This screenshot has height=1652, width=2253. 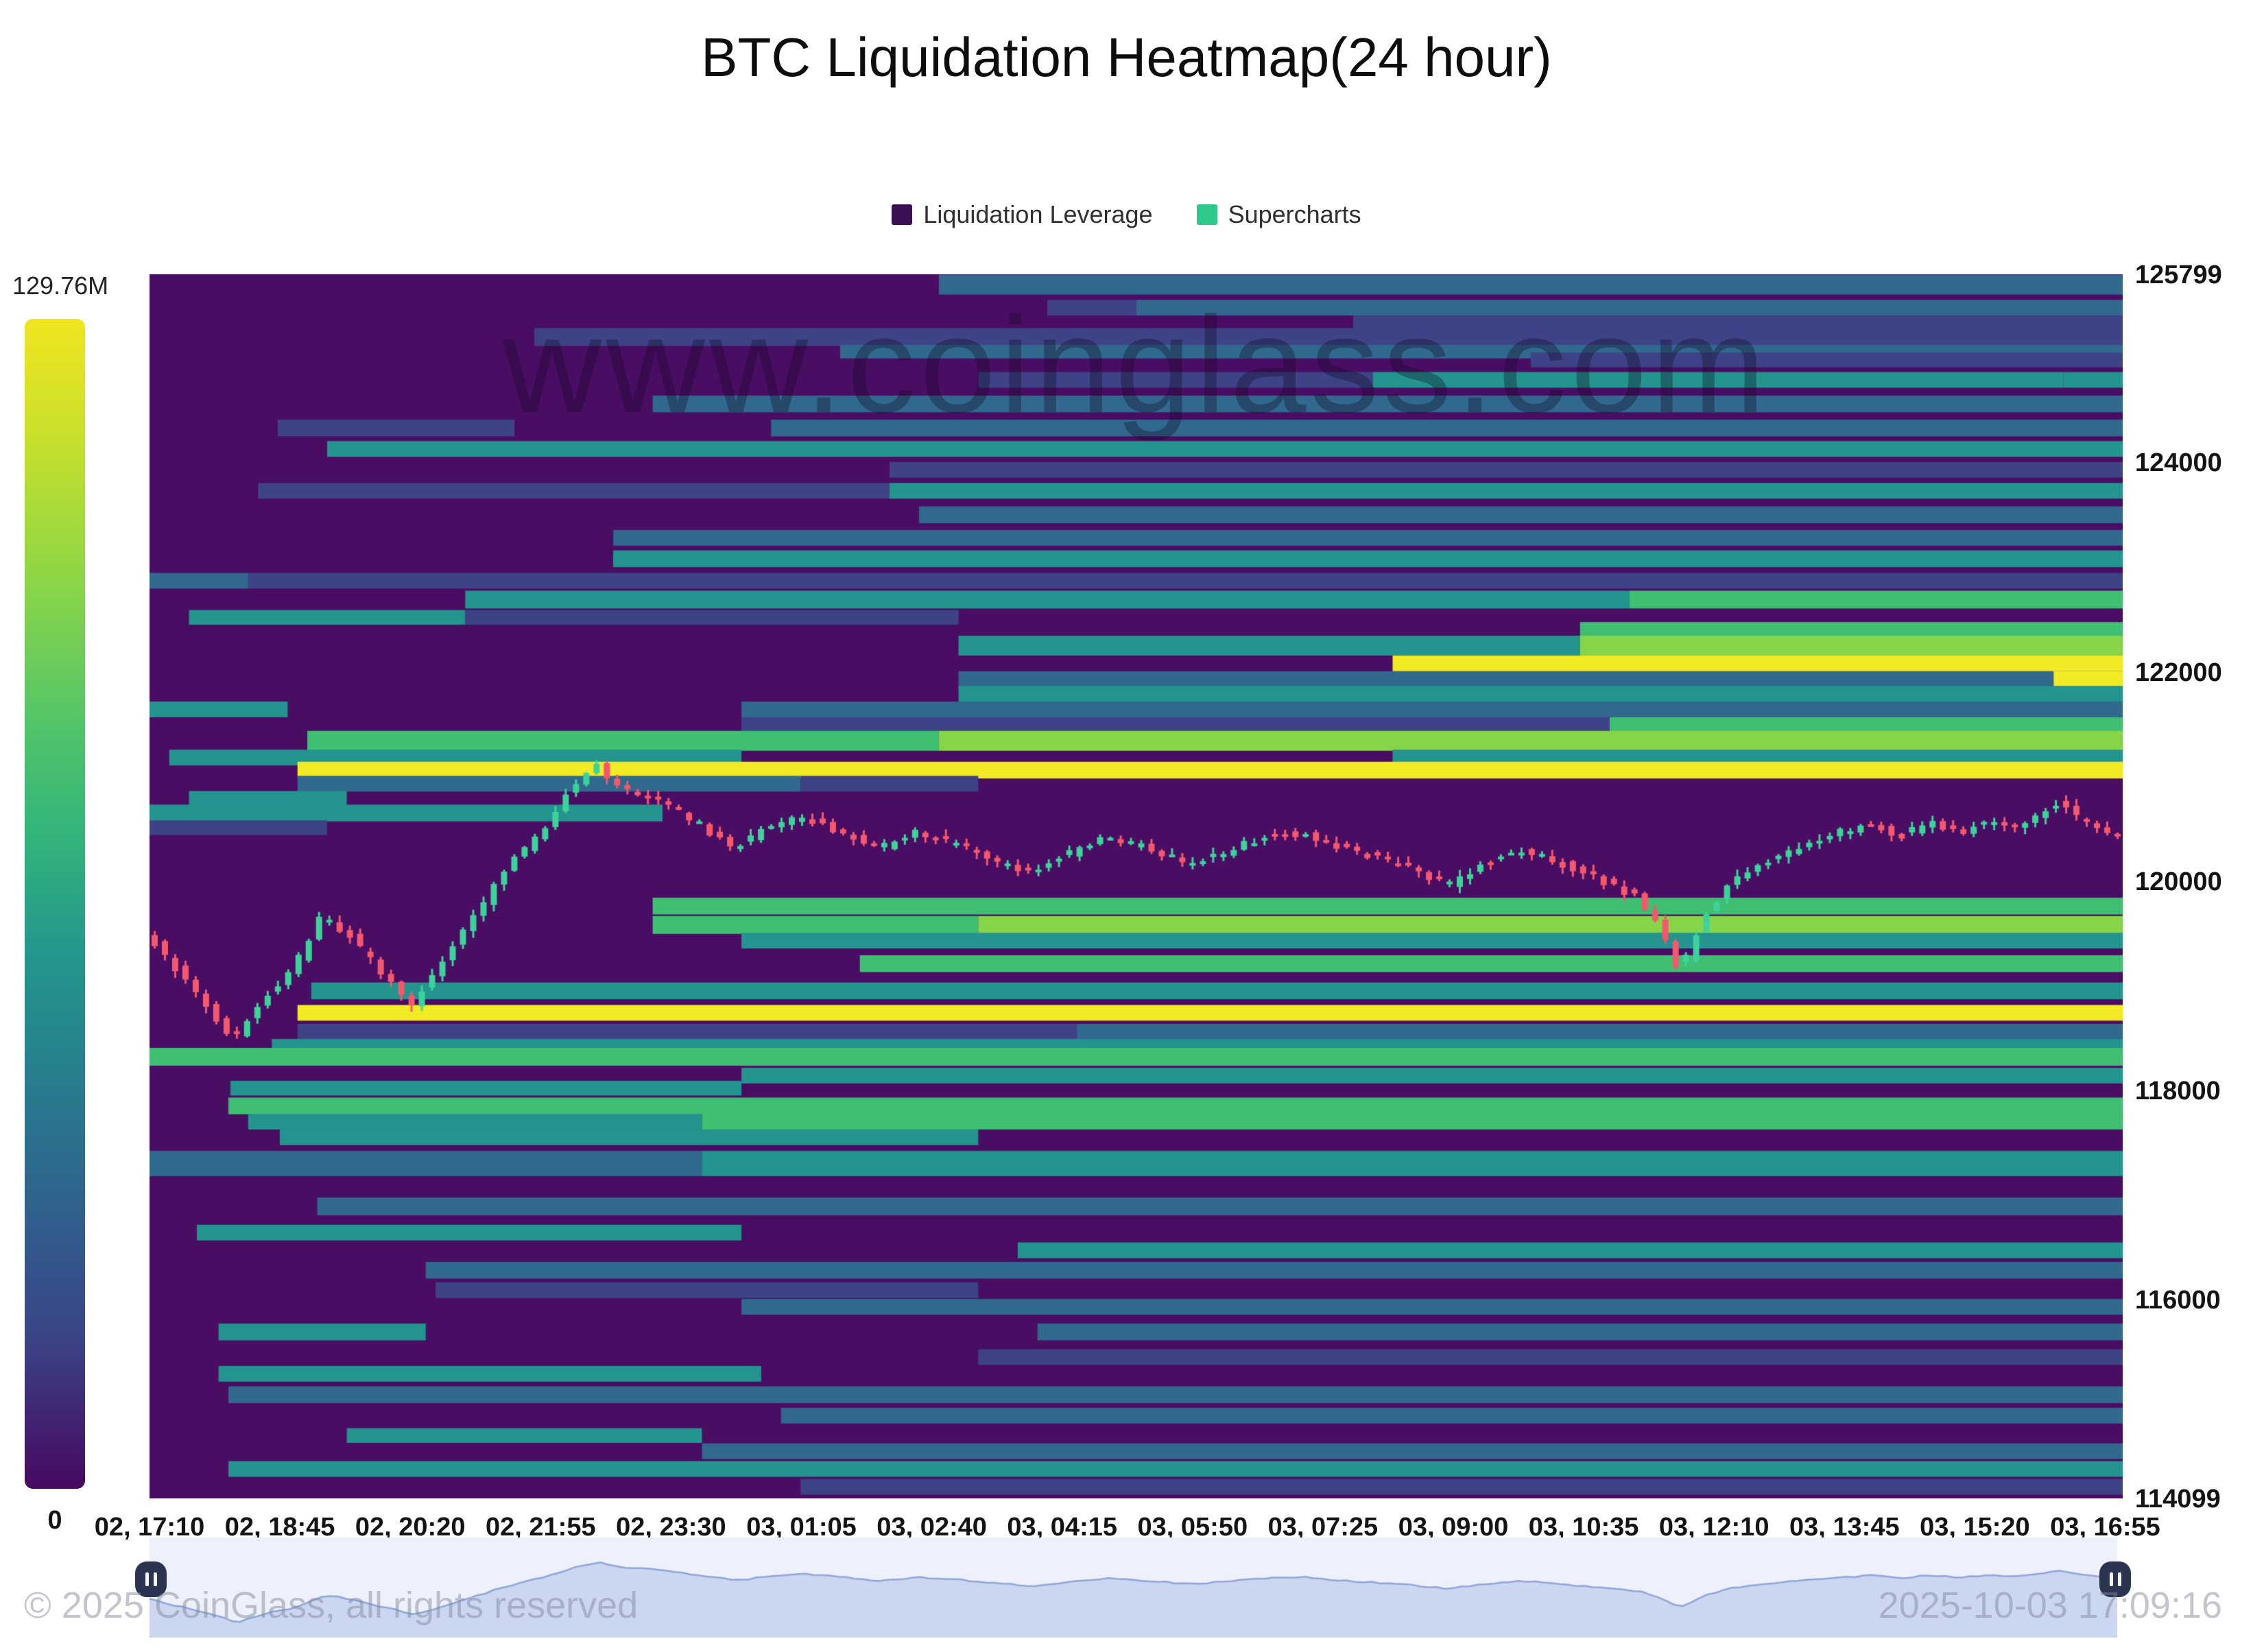 What do you see at coordinates (1126, 57) in the screenshot?
I see `page-title: BTC Liquidation Heatmap(24 hour)` at bounding box center [1126, 57].